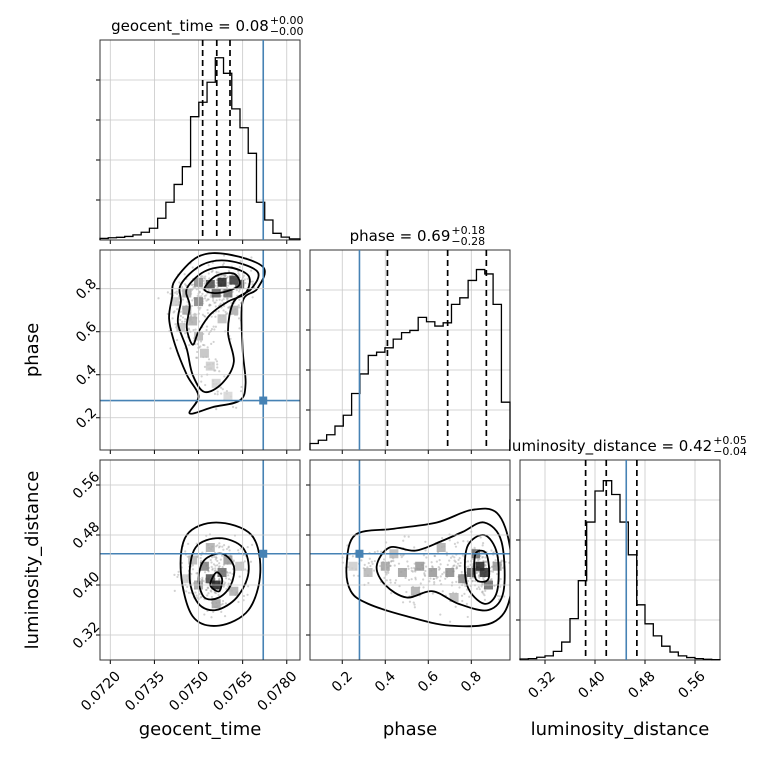 This screenshot has width=760, height=760. Describe the element at coordinates (86, 535) in the screenshot. I see `y-tick-label: 0.48` at that location.